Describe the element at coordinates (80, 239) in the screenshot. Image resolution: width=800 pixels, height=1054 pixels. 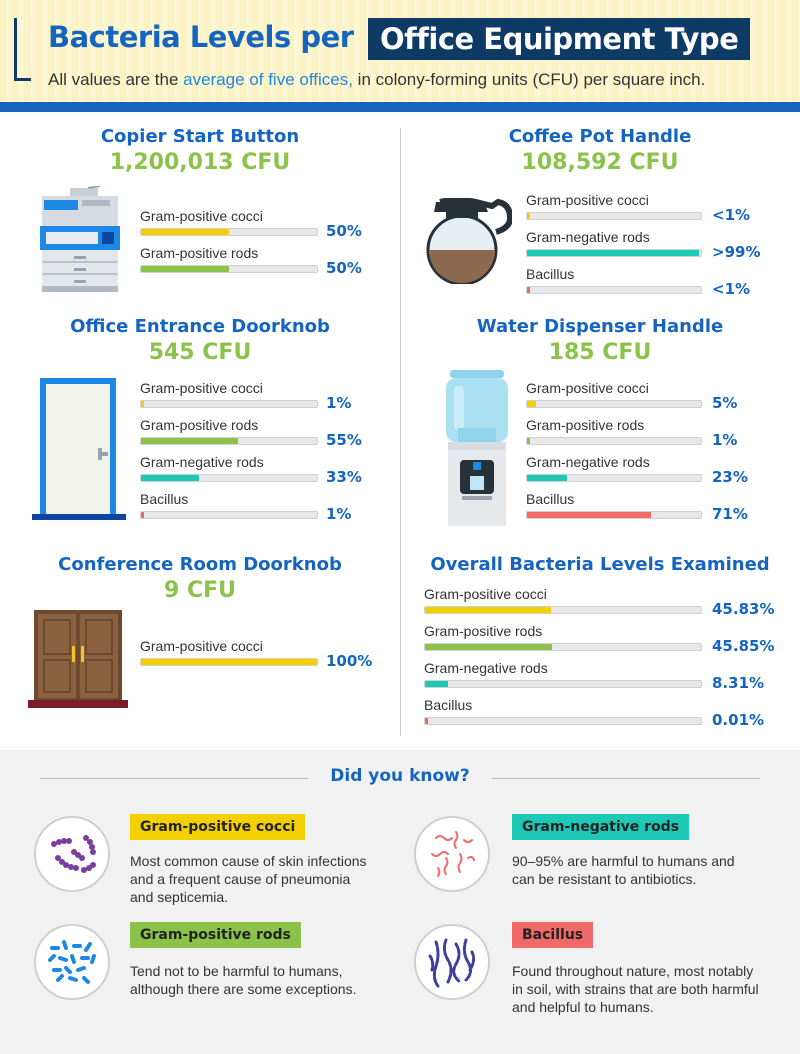
I see `copier-icon` at that location.